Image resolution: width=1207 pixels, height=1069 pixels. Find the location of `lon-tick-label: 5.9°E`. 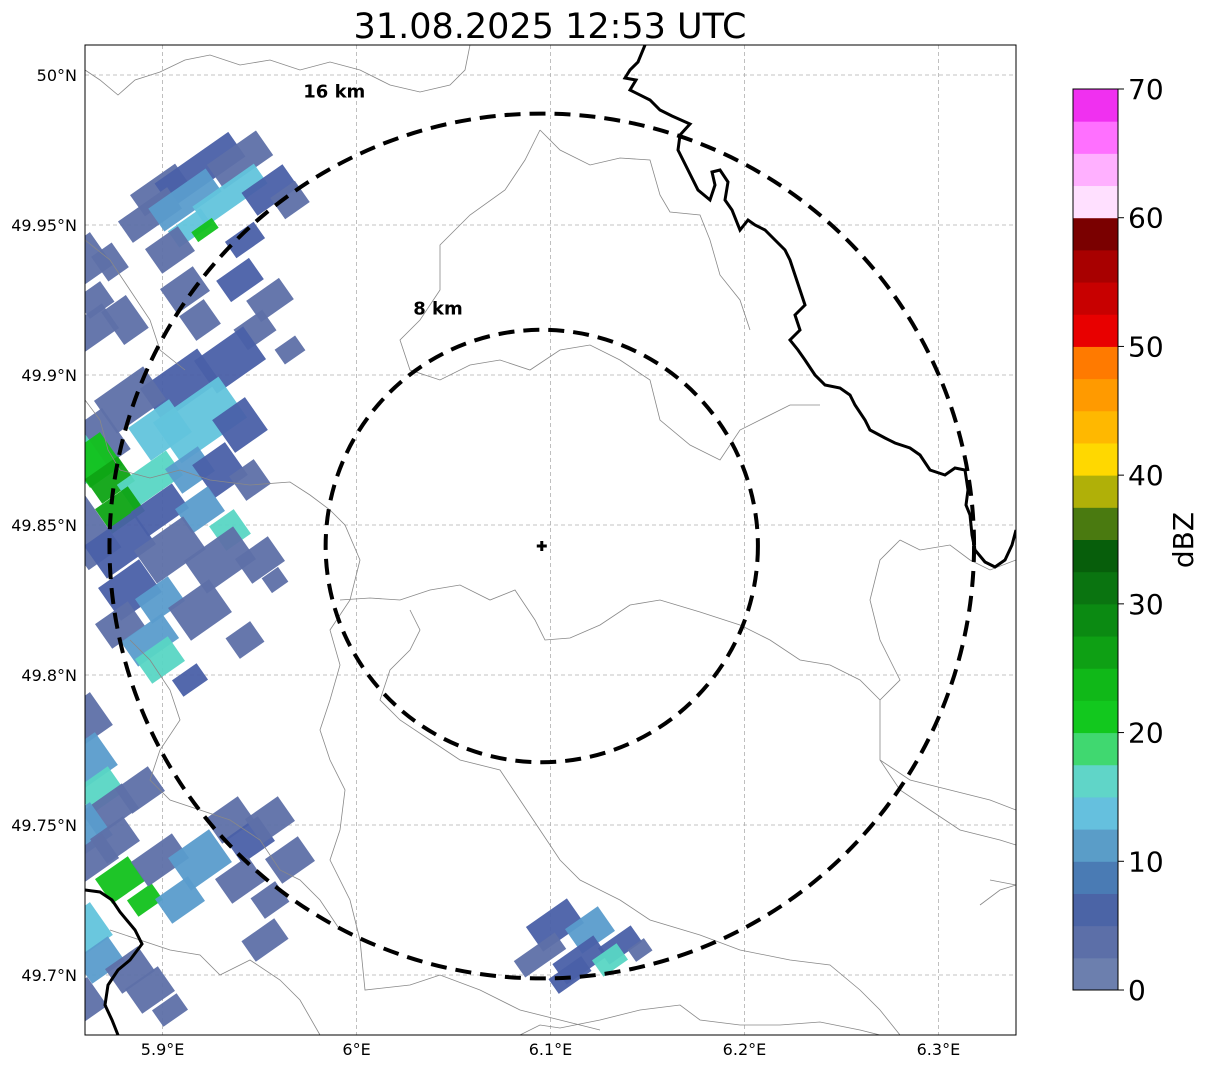

lon-tick-label: 5.9°E is located at coordinates (163, 1049).